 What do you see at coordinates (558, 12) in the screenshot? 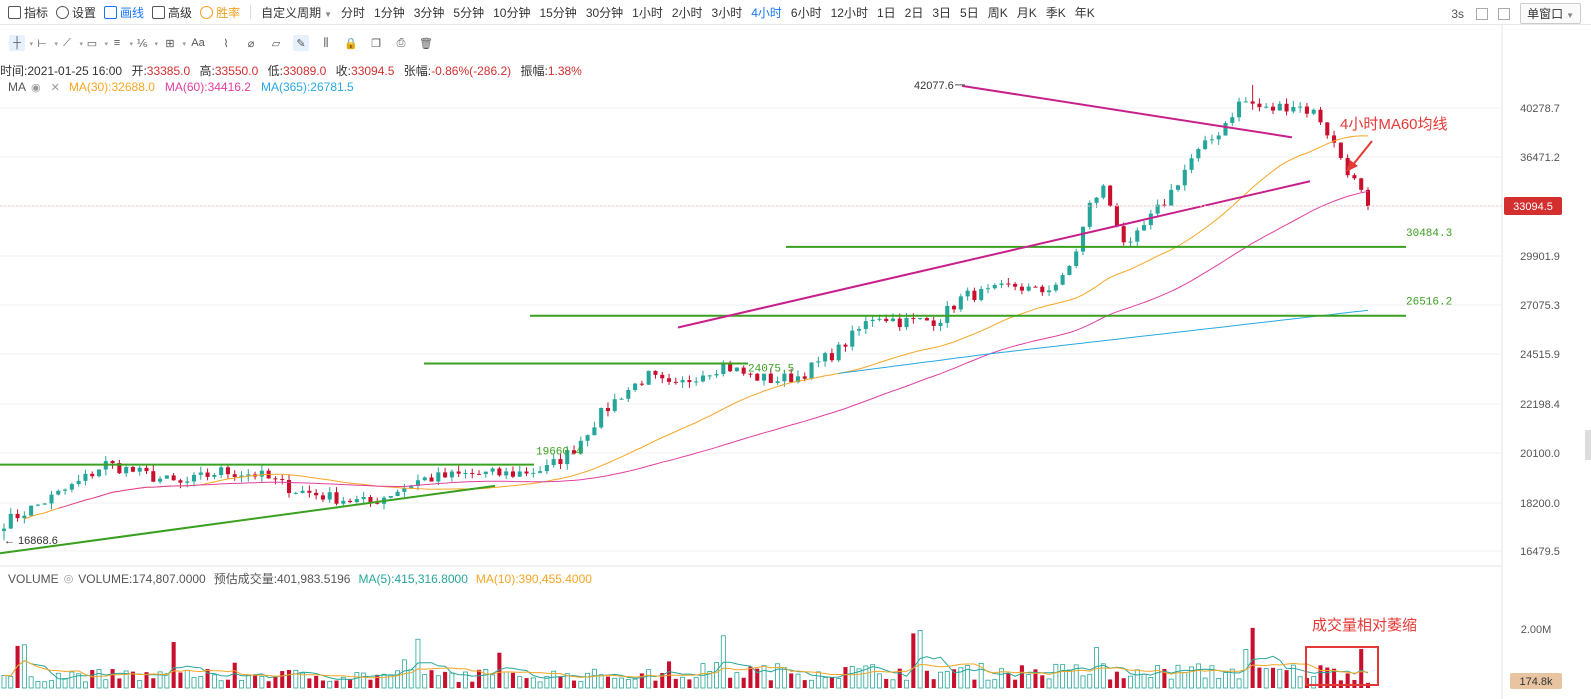
I see `period-tab: 15分钟` at bounding box center [558, 12].